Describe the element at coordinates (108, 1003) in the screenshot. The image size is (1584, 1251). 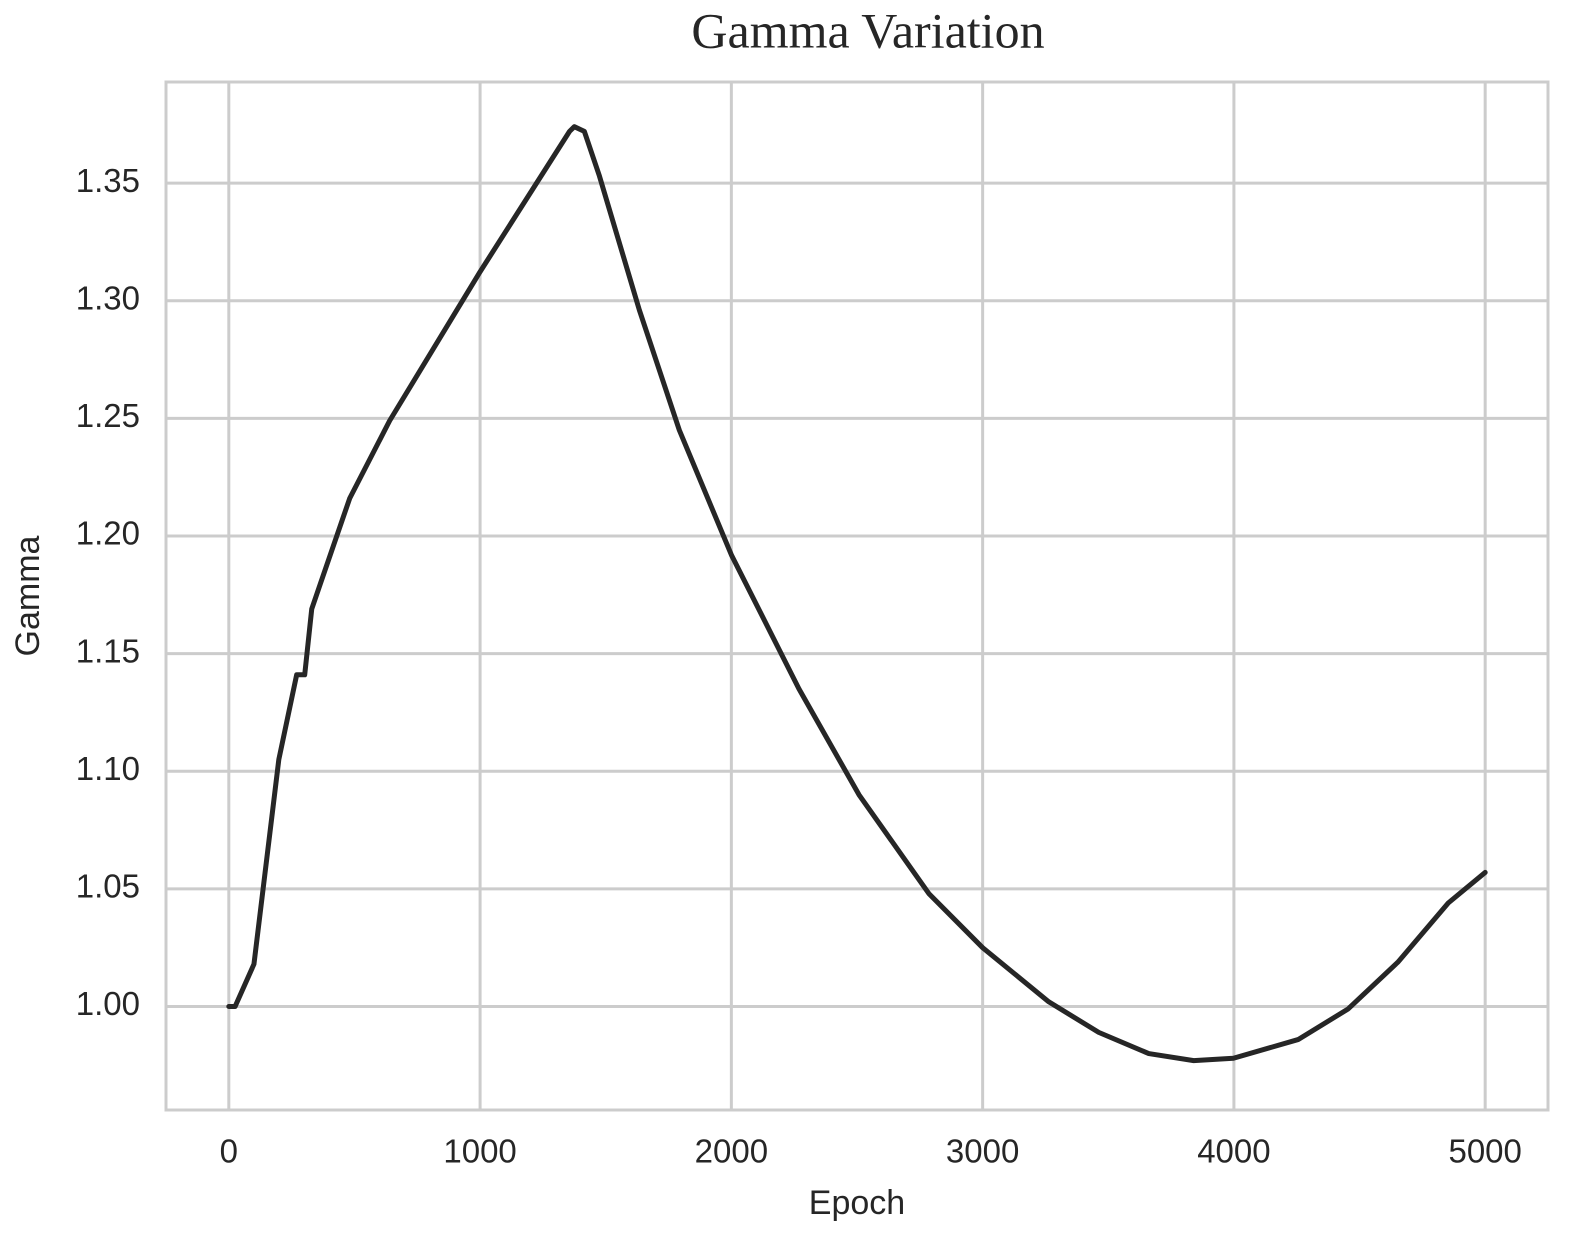
I see `y-tick-label: 1.00` at that location.